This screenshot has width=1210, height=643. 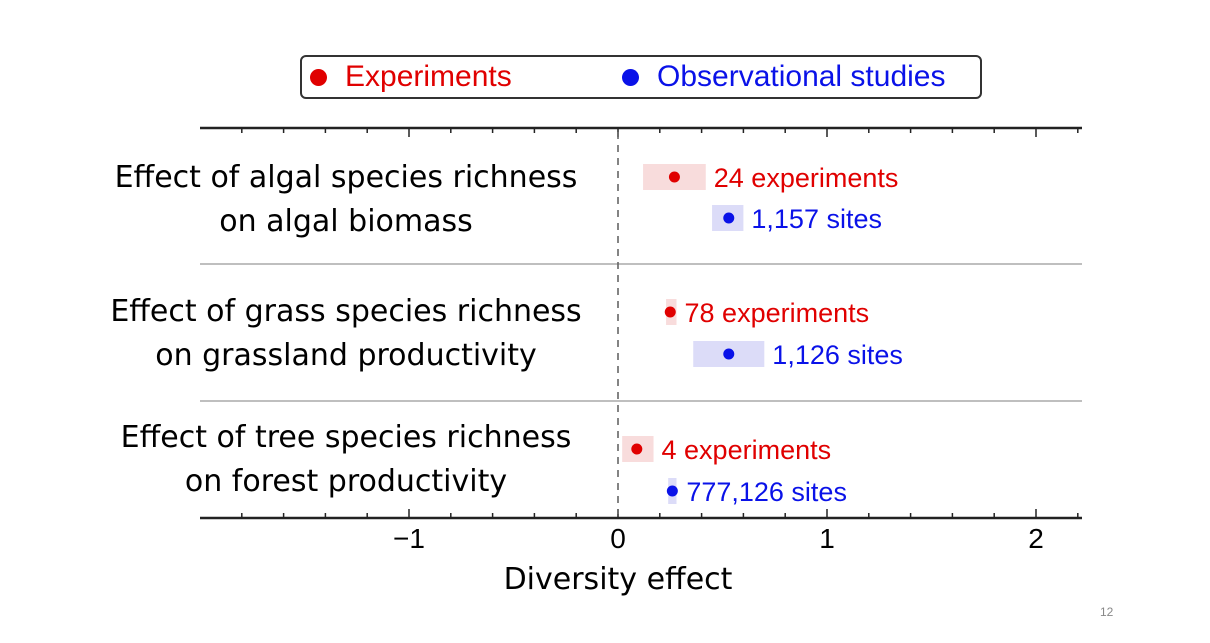 I want to click on x-tick-label: −1, so click(x=409, y=538).